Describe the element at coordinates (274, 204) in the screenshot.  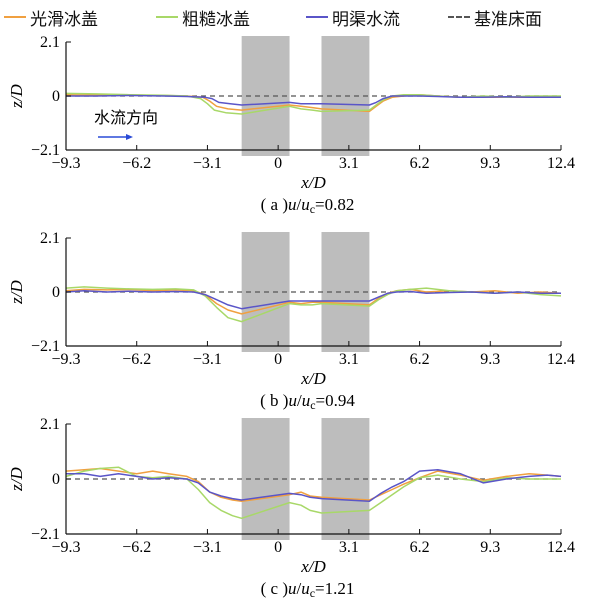
I see `caption-prefix: ( a )` at that location.